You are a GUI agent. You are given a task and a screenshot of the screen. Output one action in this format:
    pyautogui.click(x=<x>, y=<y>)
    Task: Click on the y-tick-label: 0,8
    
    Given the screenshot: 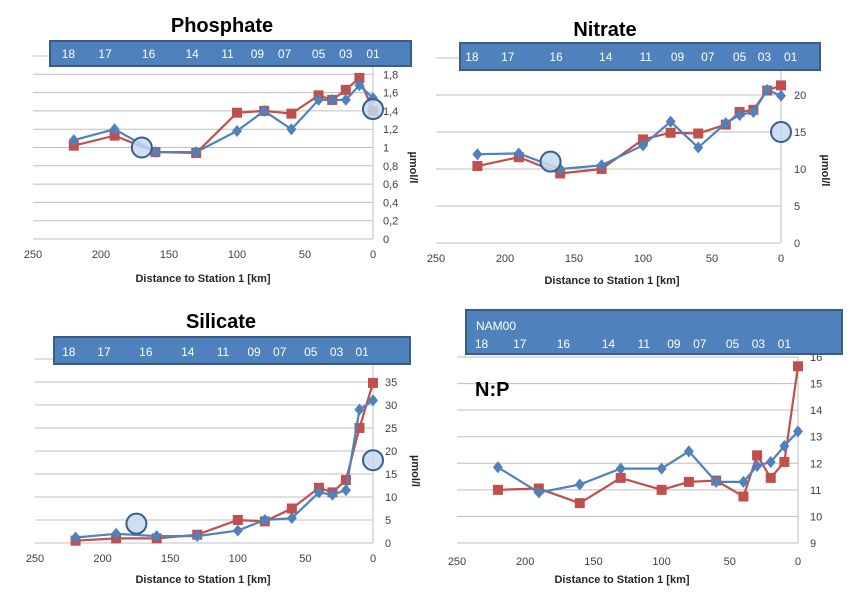 What is the action you would take?
    pyautogui.click(x=390, y=167)
    